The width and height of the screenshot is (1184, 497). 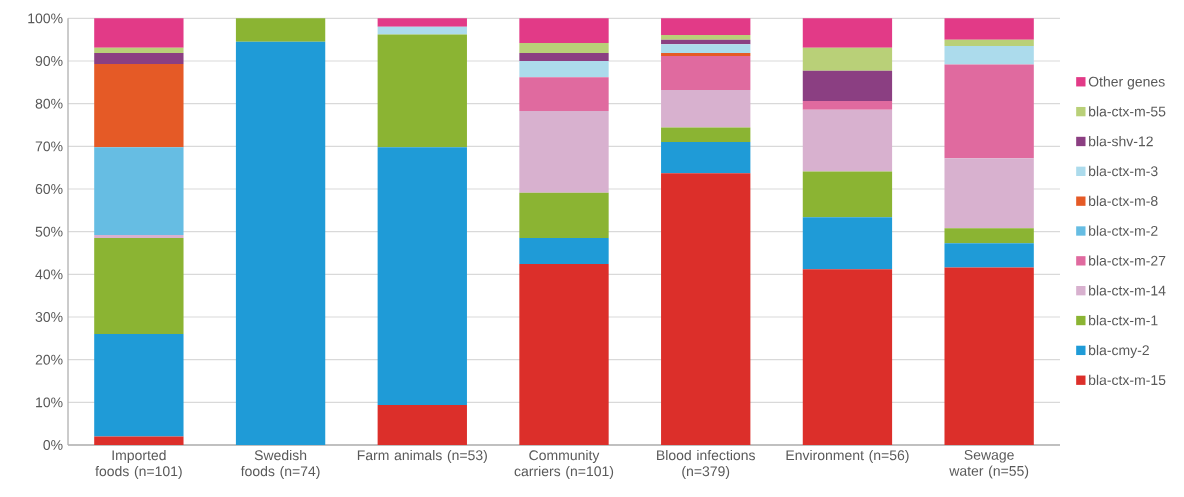 What do you see at coordinates (1121, 141) in the screenshot?
I see `legend-label: bla-shv-12` at bounding box center [1121, 141].